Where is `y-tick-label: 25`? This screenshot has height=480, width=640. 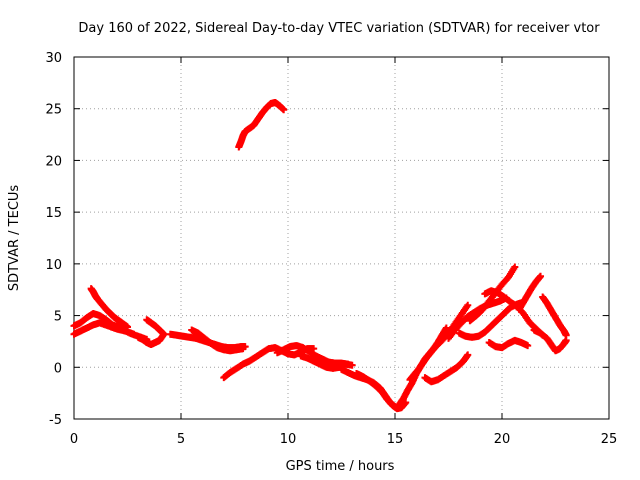 y-tick-label: 25 is located at coordinates (53, 110).